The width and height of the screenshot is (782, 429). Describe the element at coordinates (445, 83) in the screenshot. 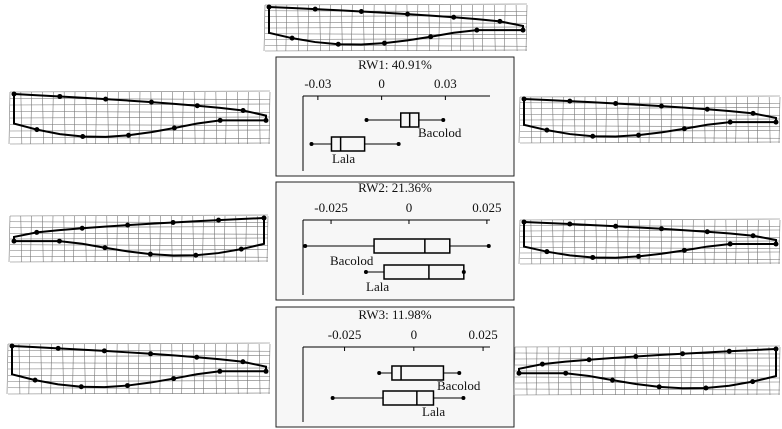

I see `x-tick-label: 0.03` at that location.